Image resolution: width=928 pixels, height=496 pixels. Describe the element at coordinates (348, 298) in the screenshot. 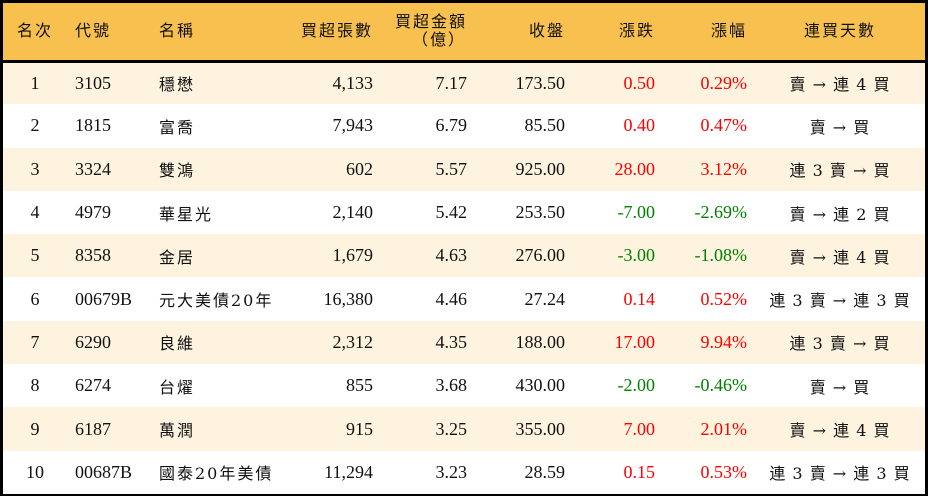

I see `net-buy-lots-cell: 16,380` at that location.